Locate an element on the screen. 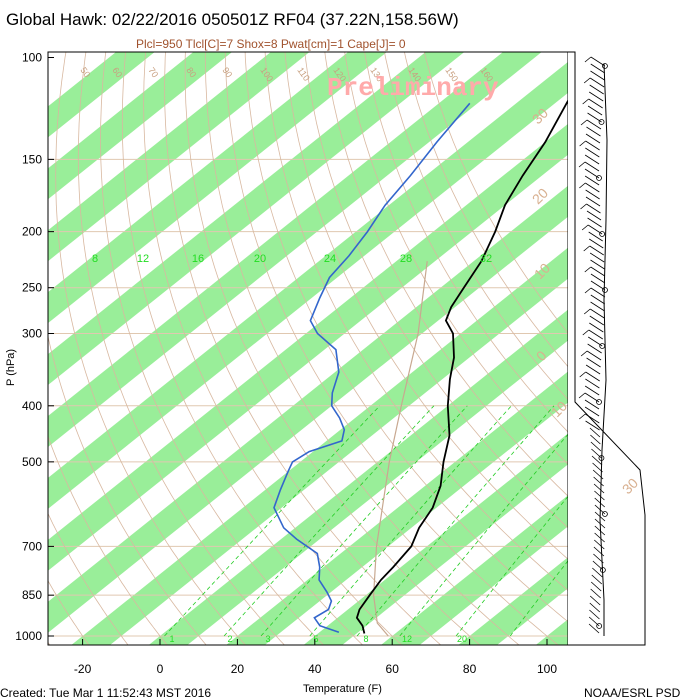 The image size is (700, 700). preliminary-watermark: Preliminary is located at coordinates (413, 88).